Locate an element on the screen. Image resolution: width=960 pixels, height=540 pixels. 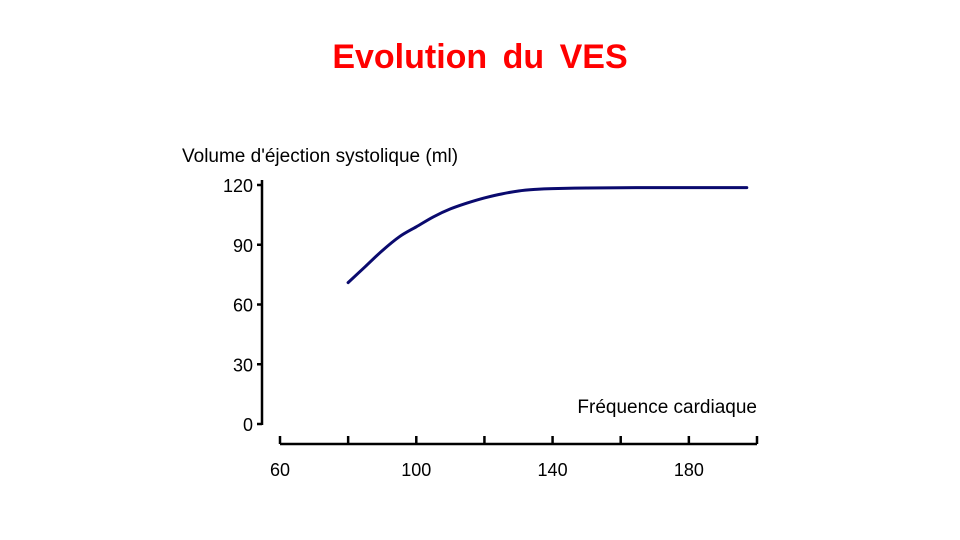
y-tick-label: 30 is located at coordinates (243, 365).